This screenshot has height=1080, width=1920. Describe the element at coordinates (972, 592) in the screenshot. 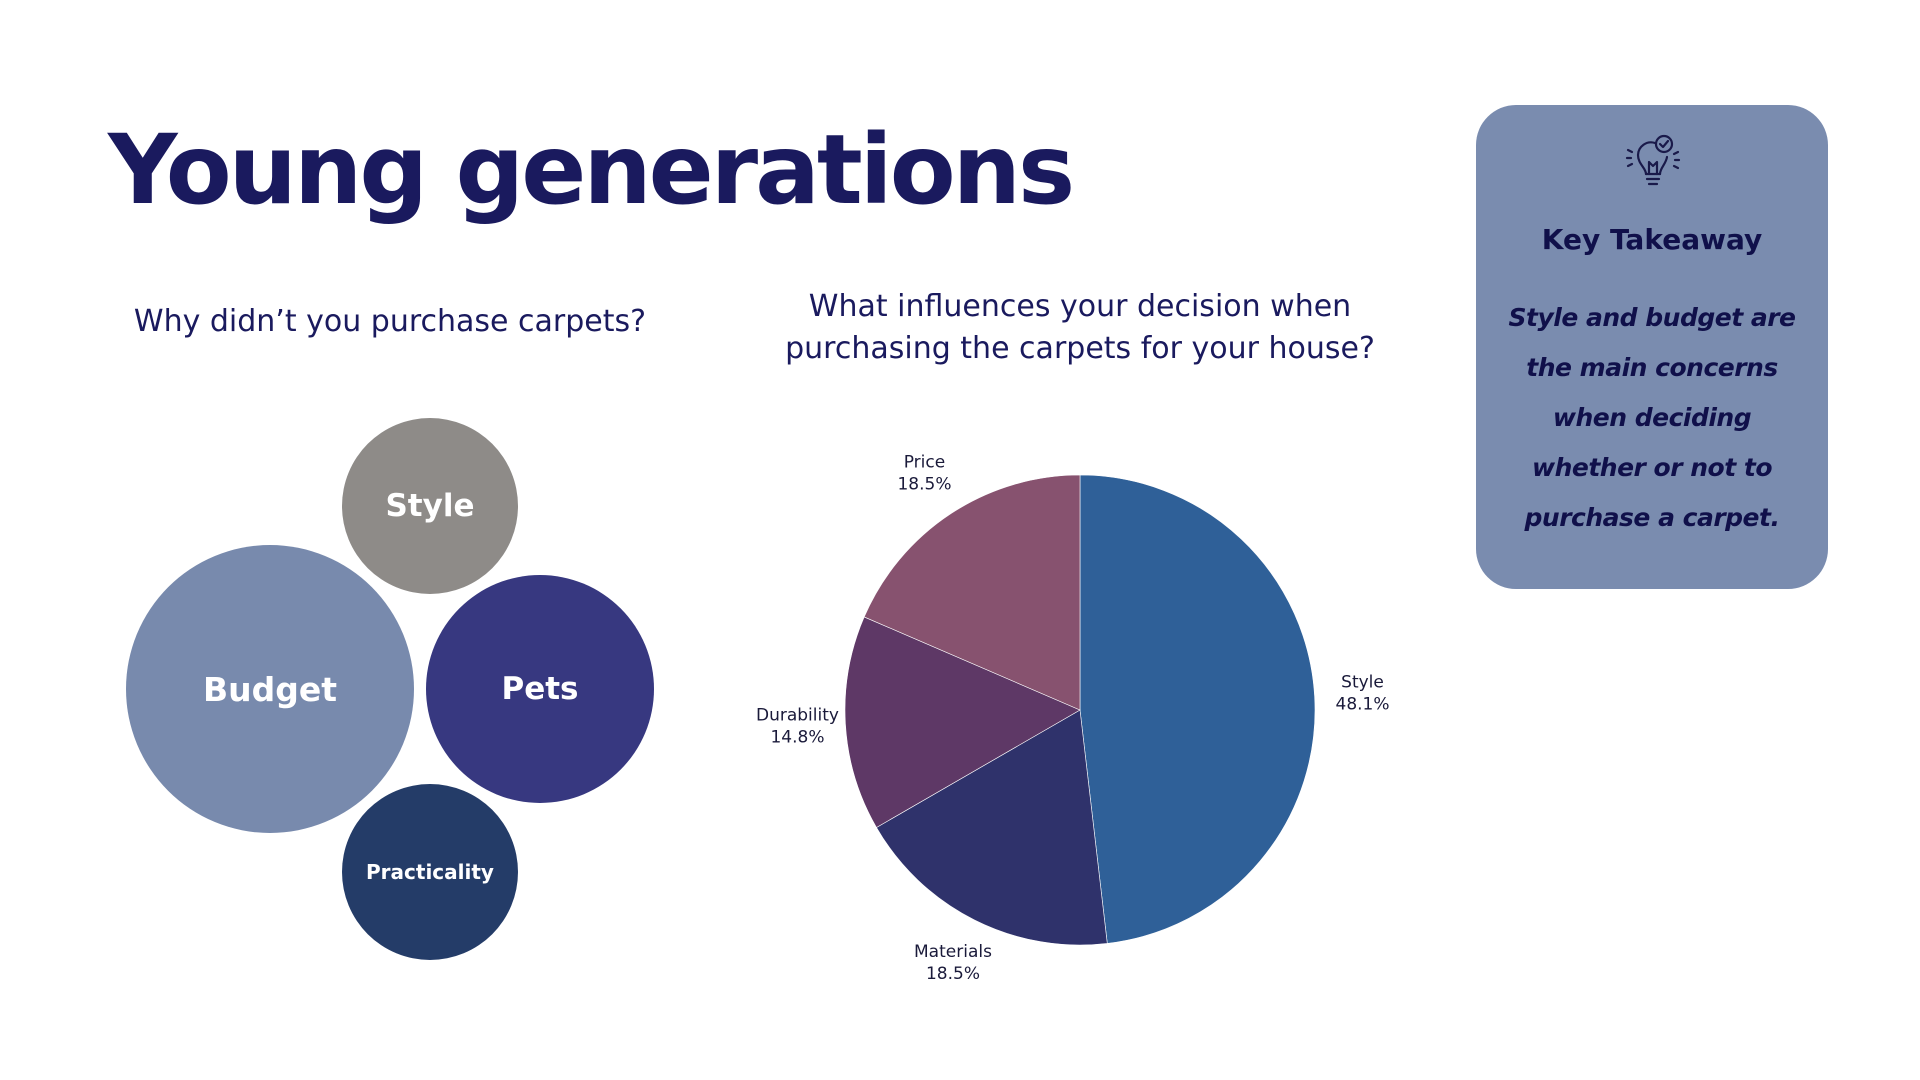

I see `pie-slice-price` at that location.